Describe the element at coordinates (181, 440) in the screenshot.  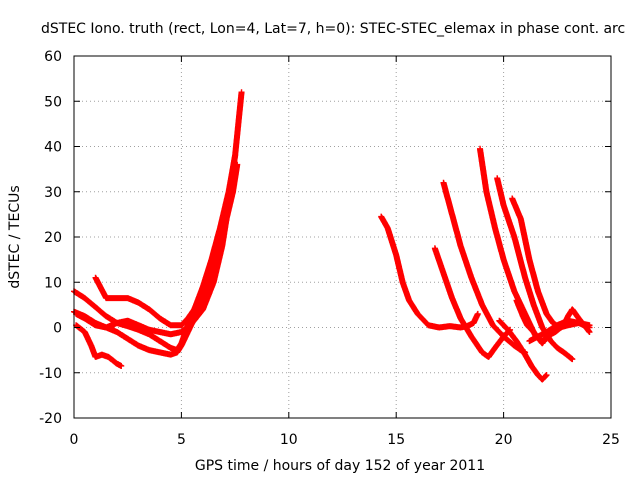
I see `x-tick-label: 5` at that location.